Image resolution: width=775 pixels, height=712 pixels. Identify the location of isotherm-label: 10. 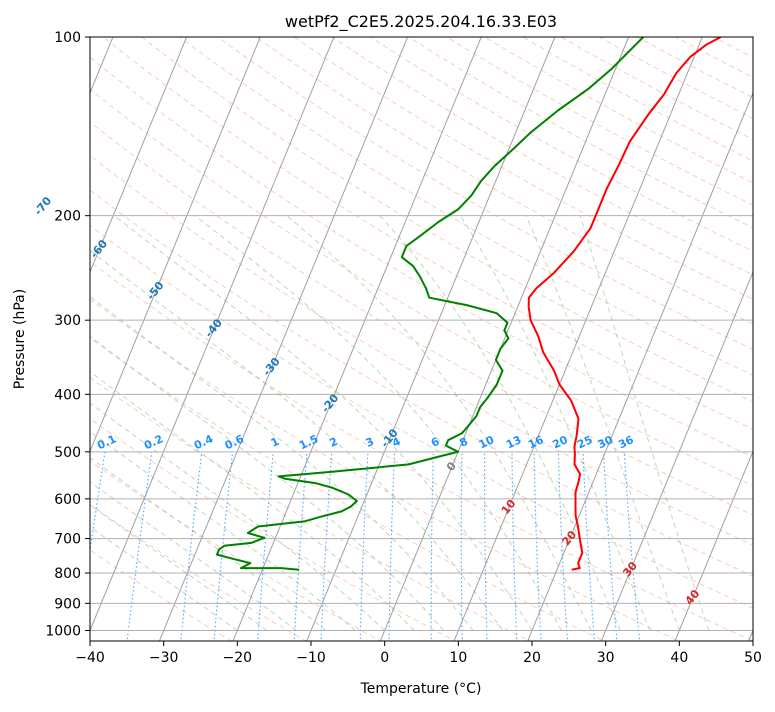
(509, 507).